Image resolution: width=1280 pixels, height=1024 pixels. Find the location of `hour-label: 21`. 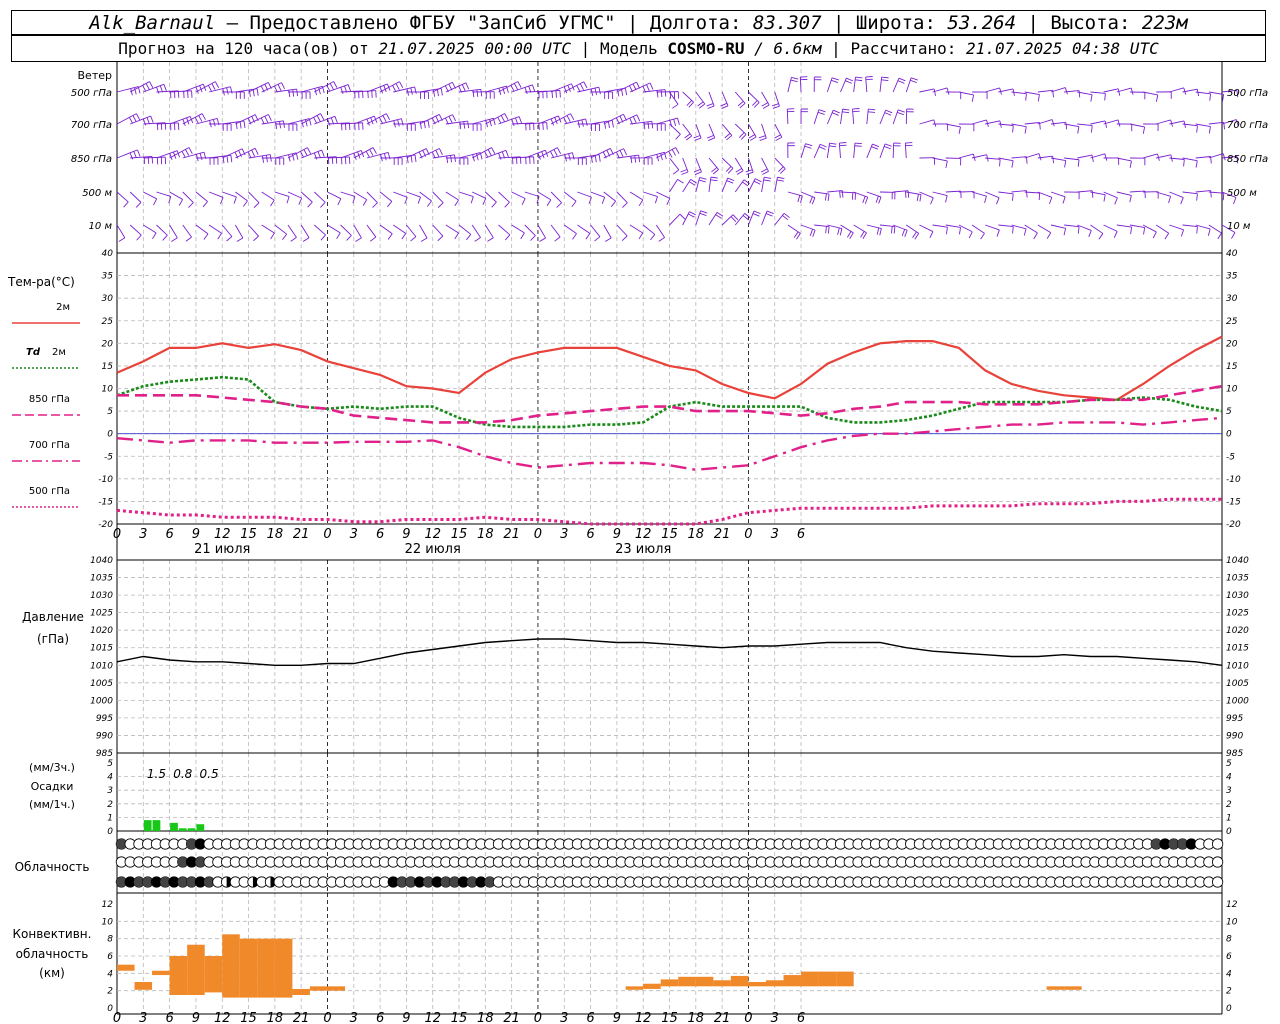

hour-label: 21 is located at coordinates (722, 534).